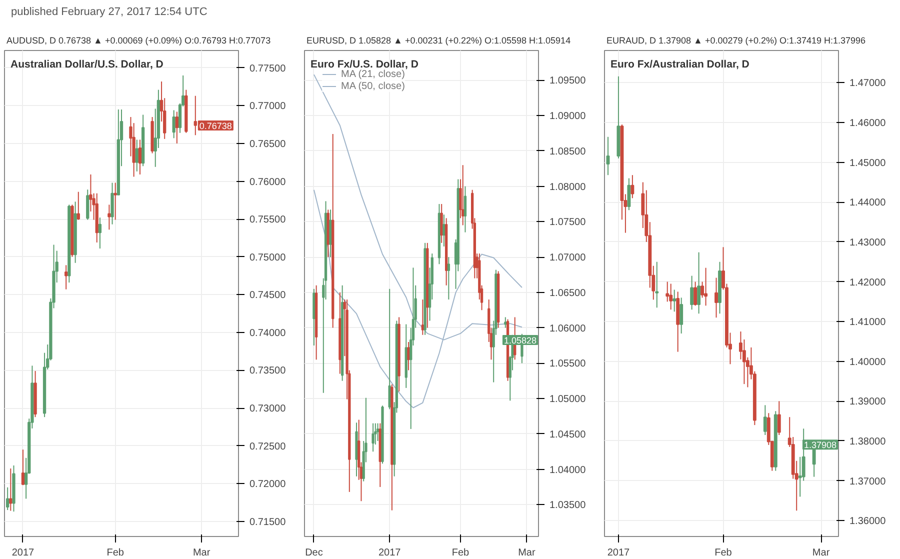  I want to click on y-tick-label: 0.75000, so click(268, 258).